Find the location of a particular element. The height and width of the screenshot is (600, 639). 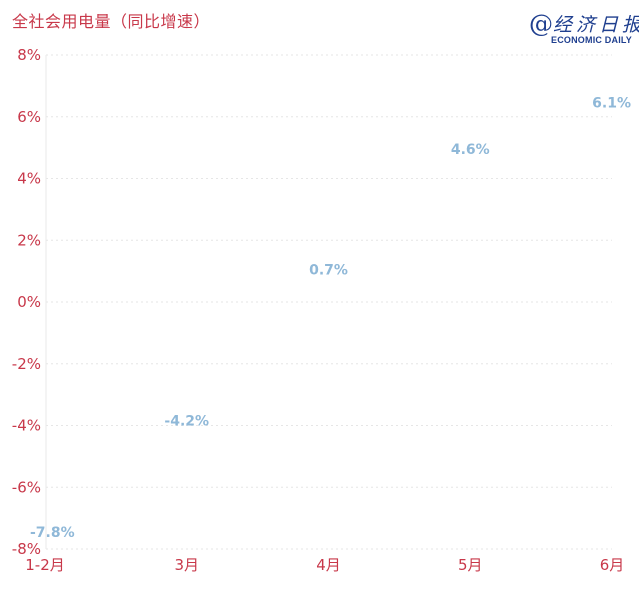

economic-daily-logo: @ 经济日报 ECONOMIC DAILY is located at coordinates (584, 29).